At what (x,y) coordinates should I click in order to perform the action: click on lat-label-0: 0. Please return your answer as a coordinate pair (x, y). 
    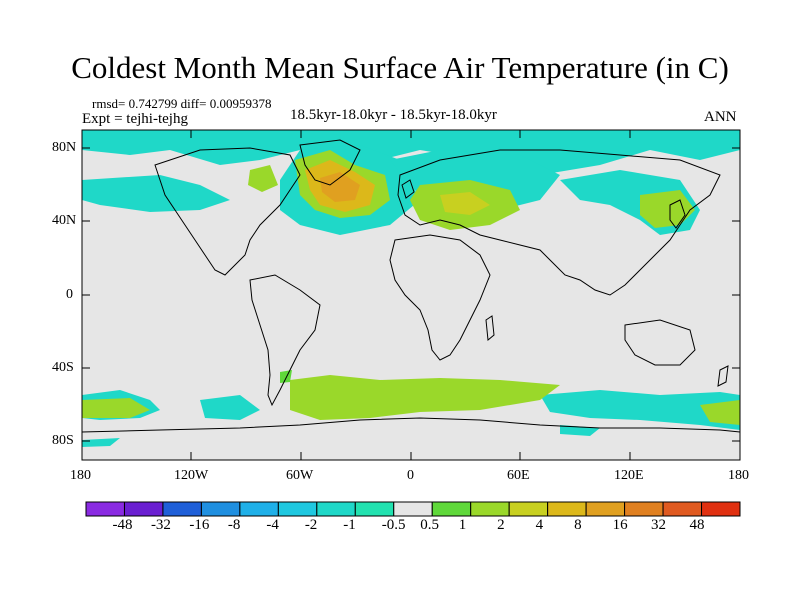
    Looking at the image, I should click on (69, 294).